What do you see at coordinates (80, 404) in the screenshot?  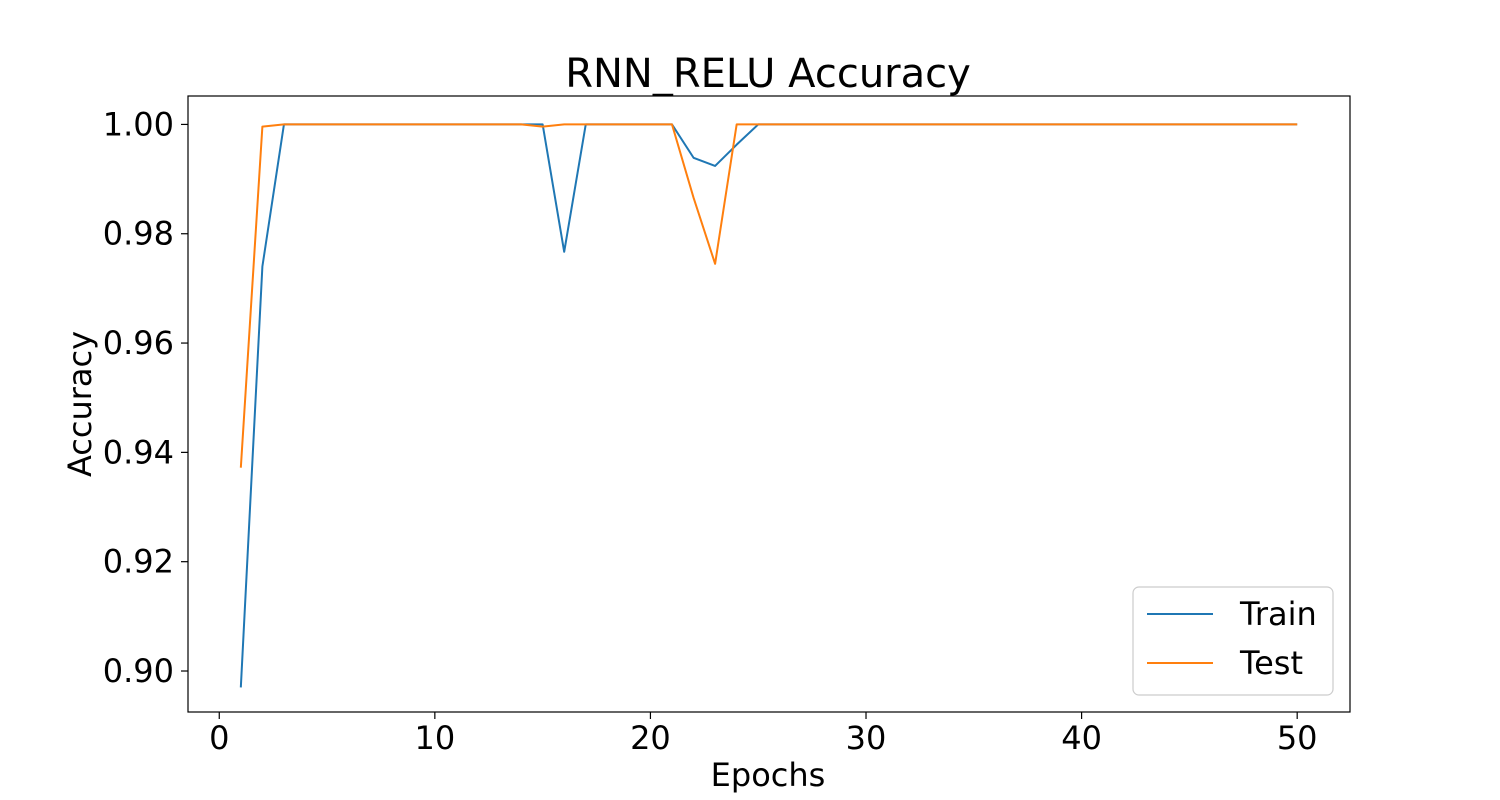 I see `y-axis-label: Accuracy` at bounding box center [80, 404].